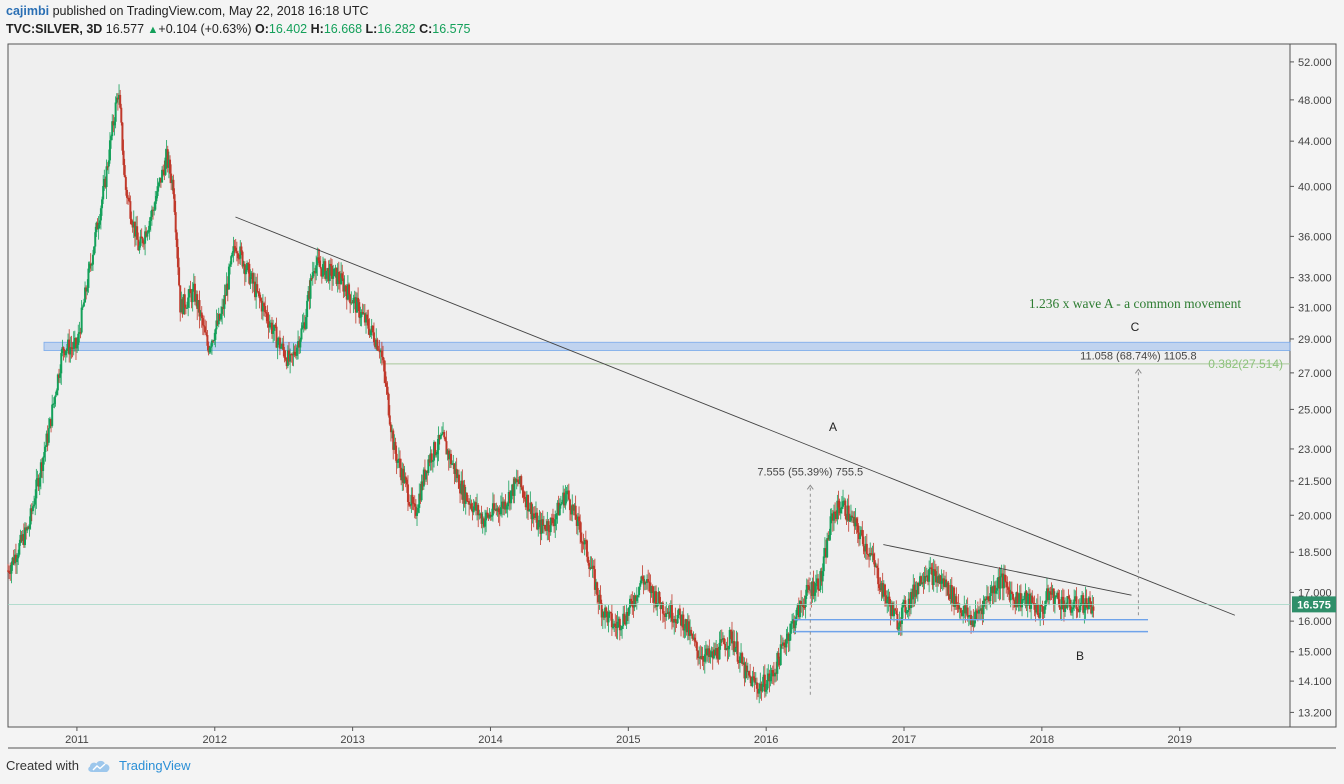 Image resolution: width=1344 pixels, height=784 pixels. What do you see at coordinates (1314, 604) in the screenshot?
I see `price-tag` at bounding box center [1314, 604].